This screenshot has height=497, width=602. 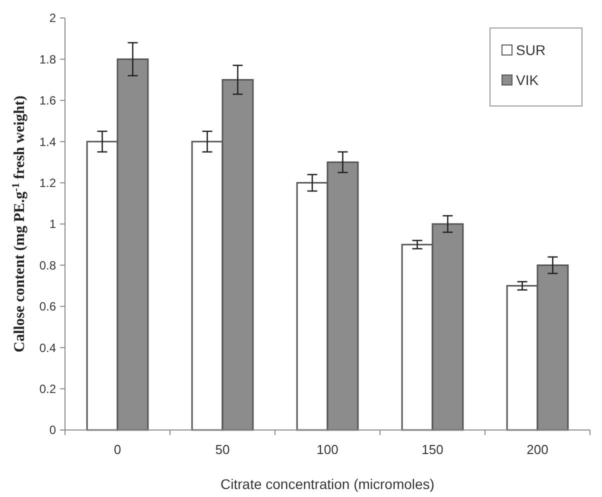 What do you see at coordinates (222, 449) in the screenshot?
I see `x-tick-label: 50` at bounding box center [222, 449].